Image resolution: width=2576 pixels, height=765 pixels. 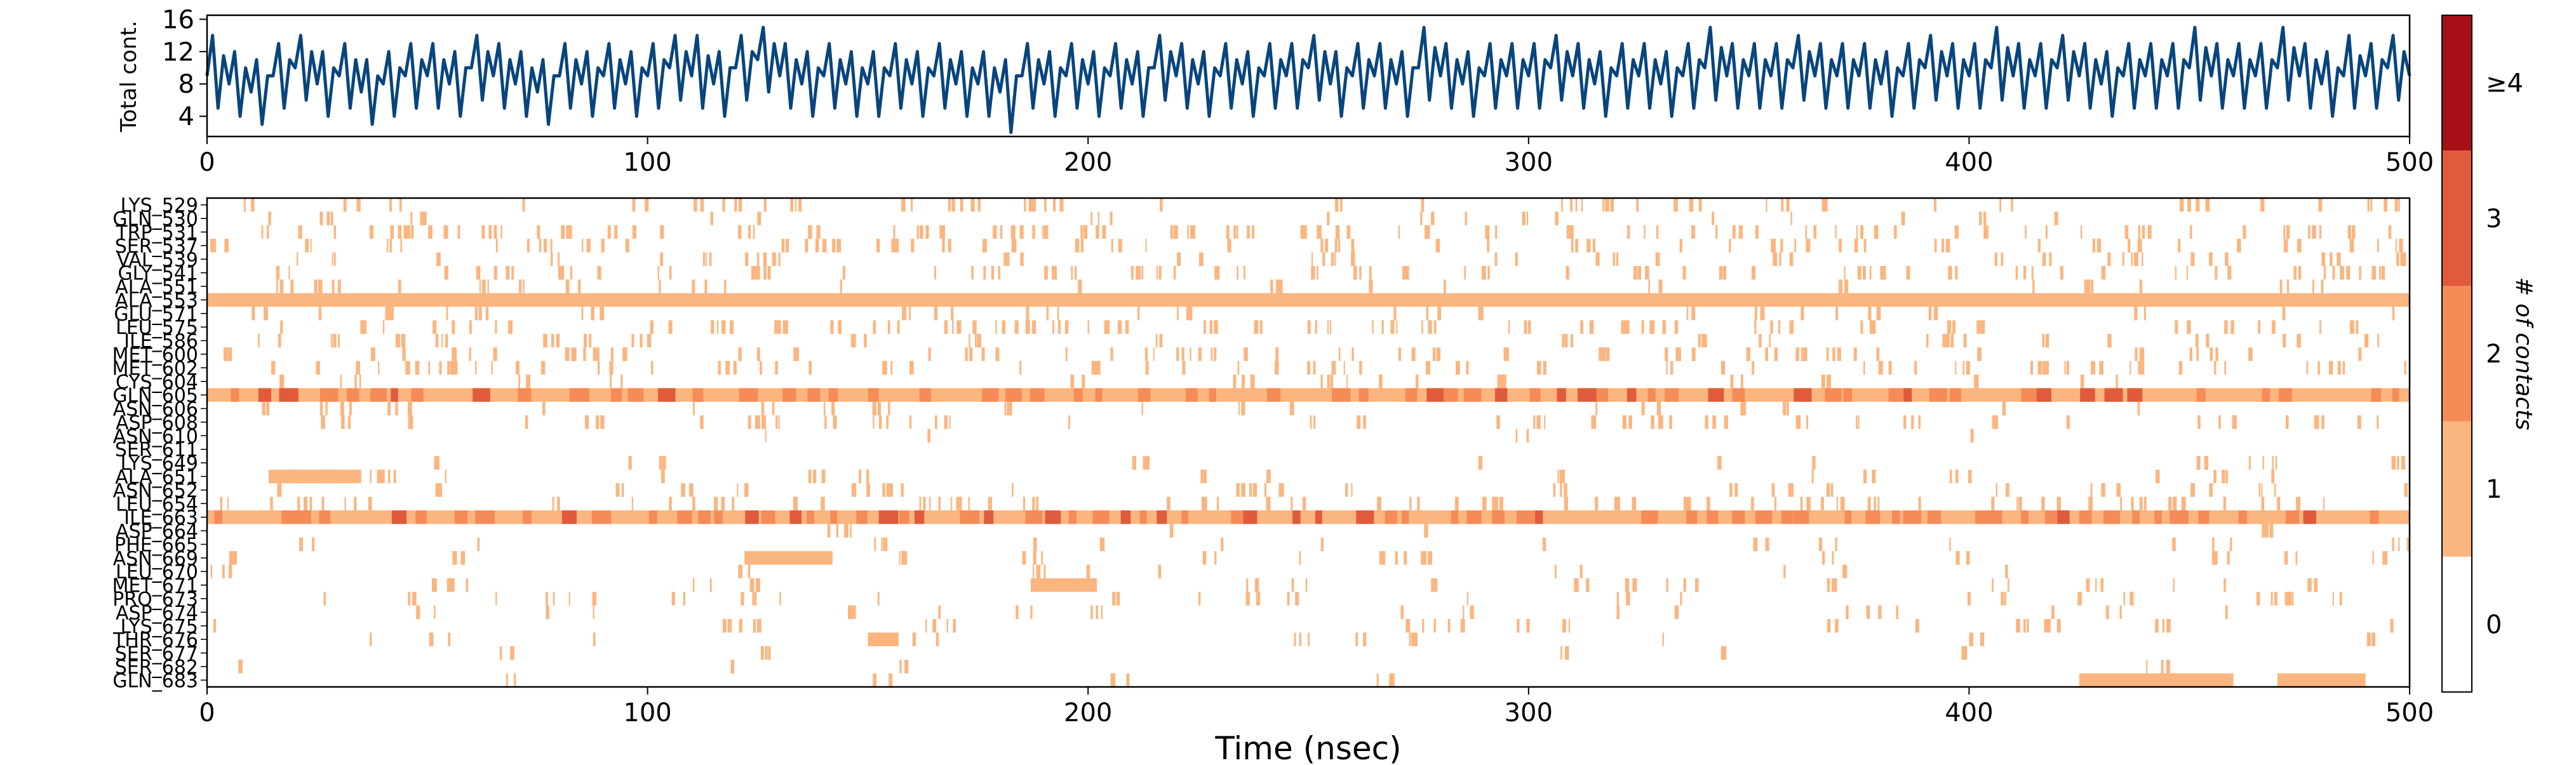 I want to click on row-label: ALA_551, so click(x=156, y=287).